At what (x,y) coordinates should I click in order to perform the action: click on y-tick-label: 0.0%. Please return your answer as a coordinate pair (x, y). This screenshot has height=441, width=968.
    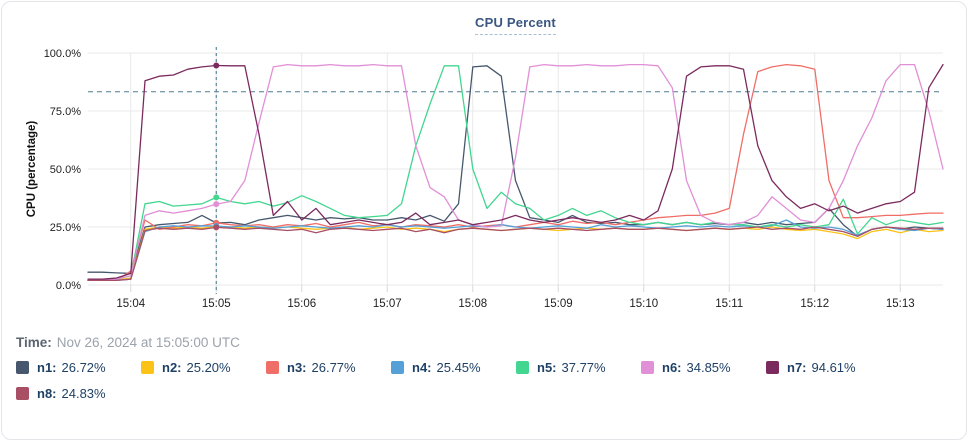
    Looking at the image, I should click on (68, 286).